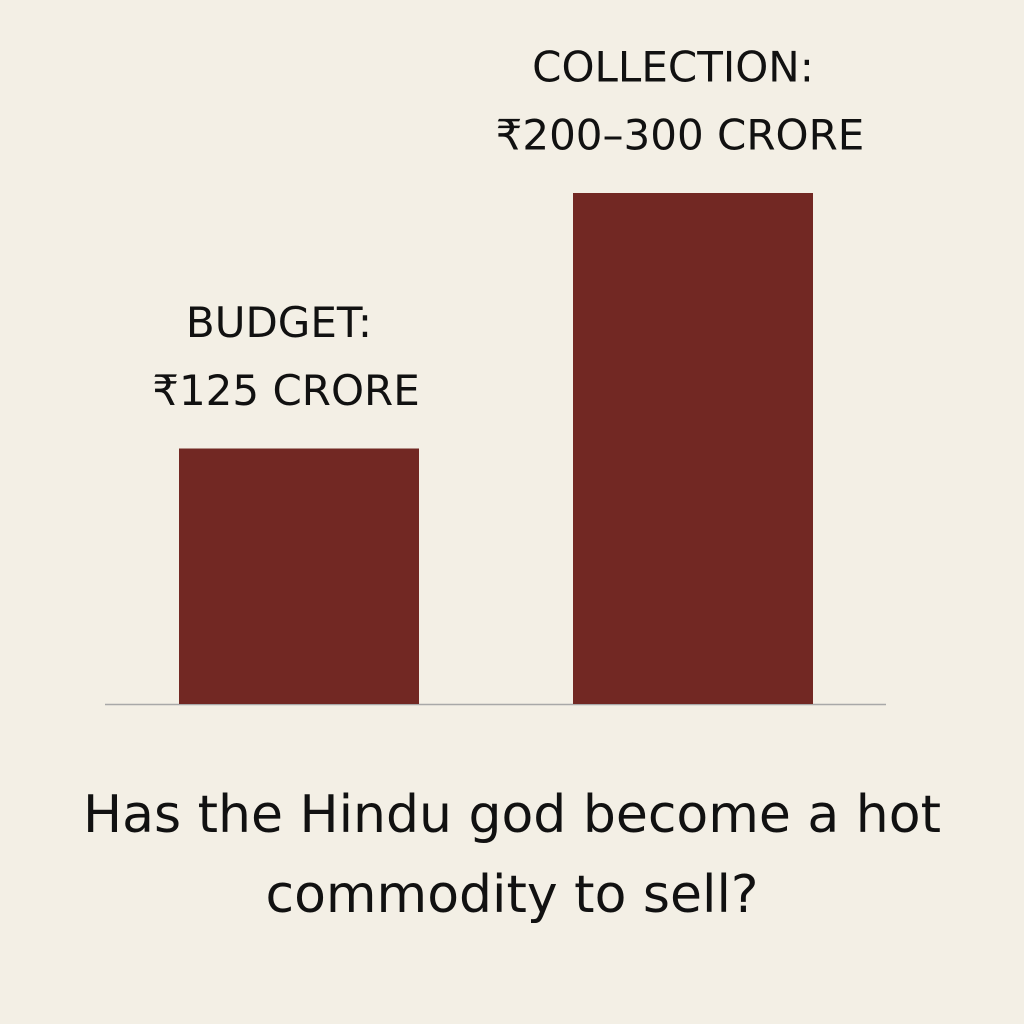  Describe the element at coordinates (286, 390) in the screenshot. I see `value-label: ₹125 CRORE` at that location.